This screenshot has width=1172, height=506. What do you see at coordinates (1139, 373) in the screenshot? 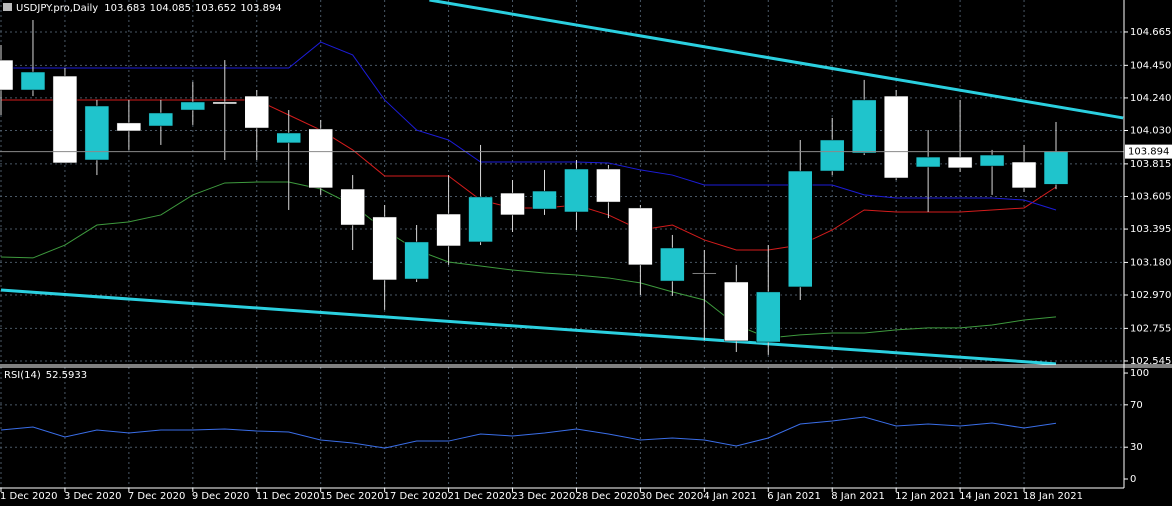
I see `y-tick-label: 100` at bounding box center [1139, 373].